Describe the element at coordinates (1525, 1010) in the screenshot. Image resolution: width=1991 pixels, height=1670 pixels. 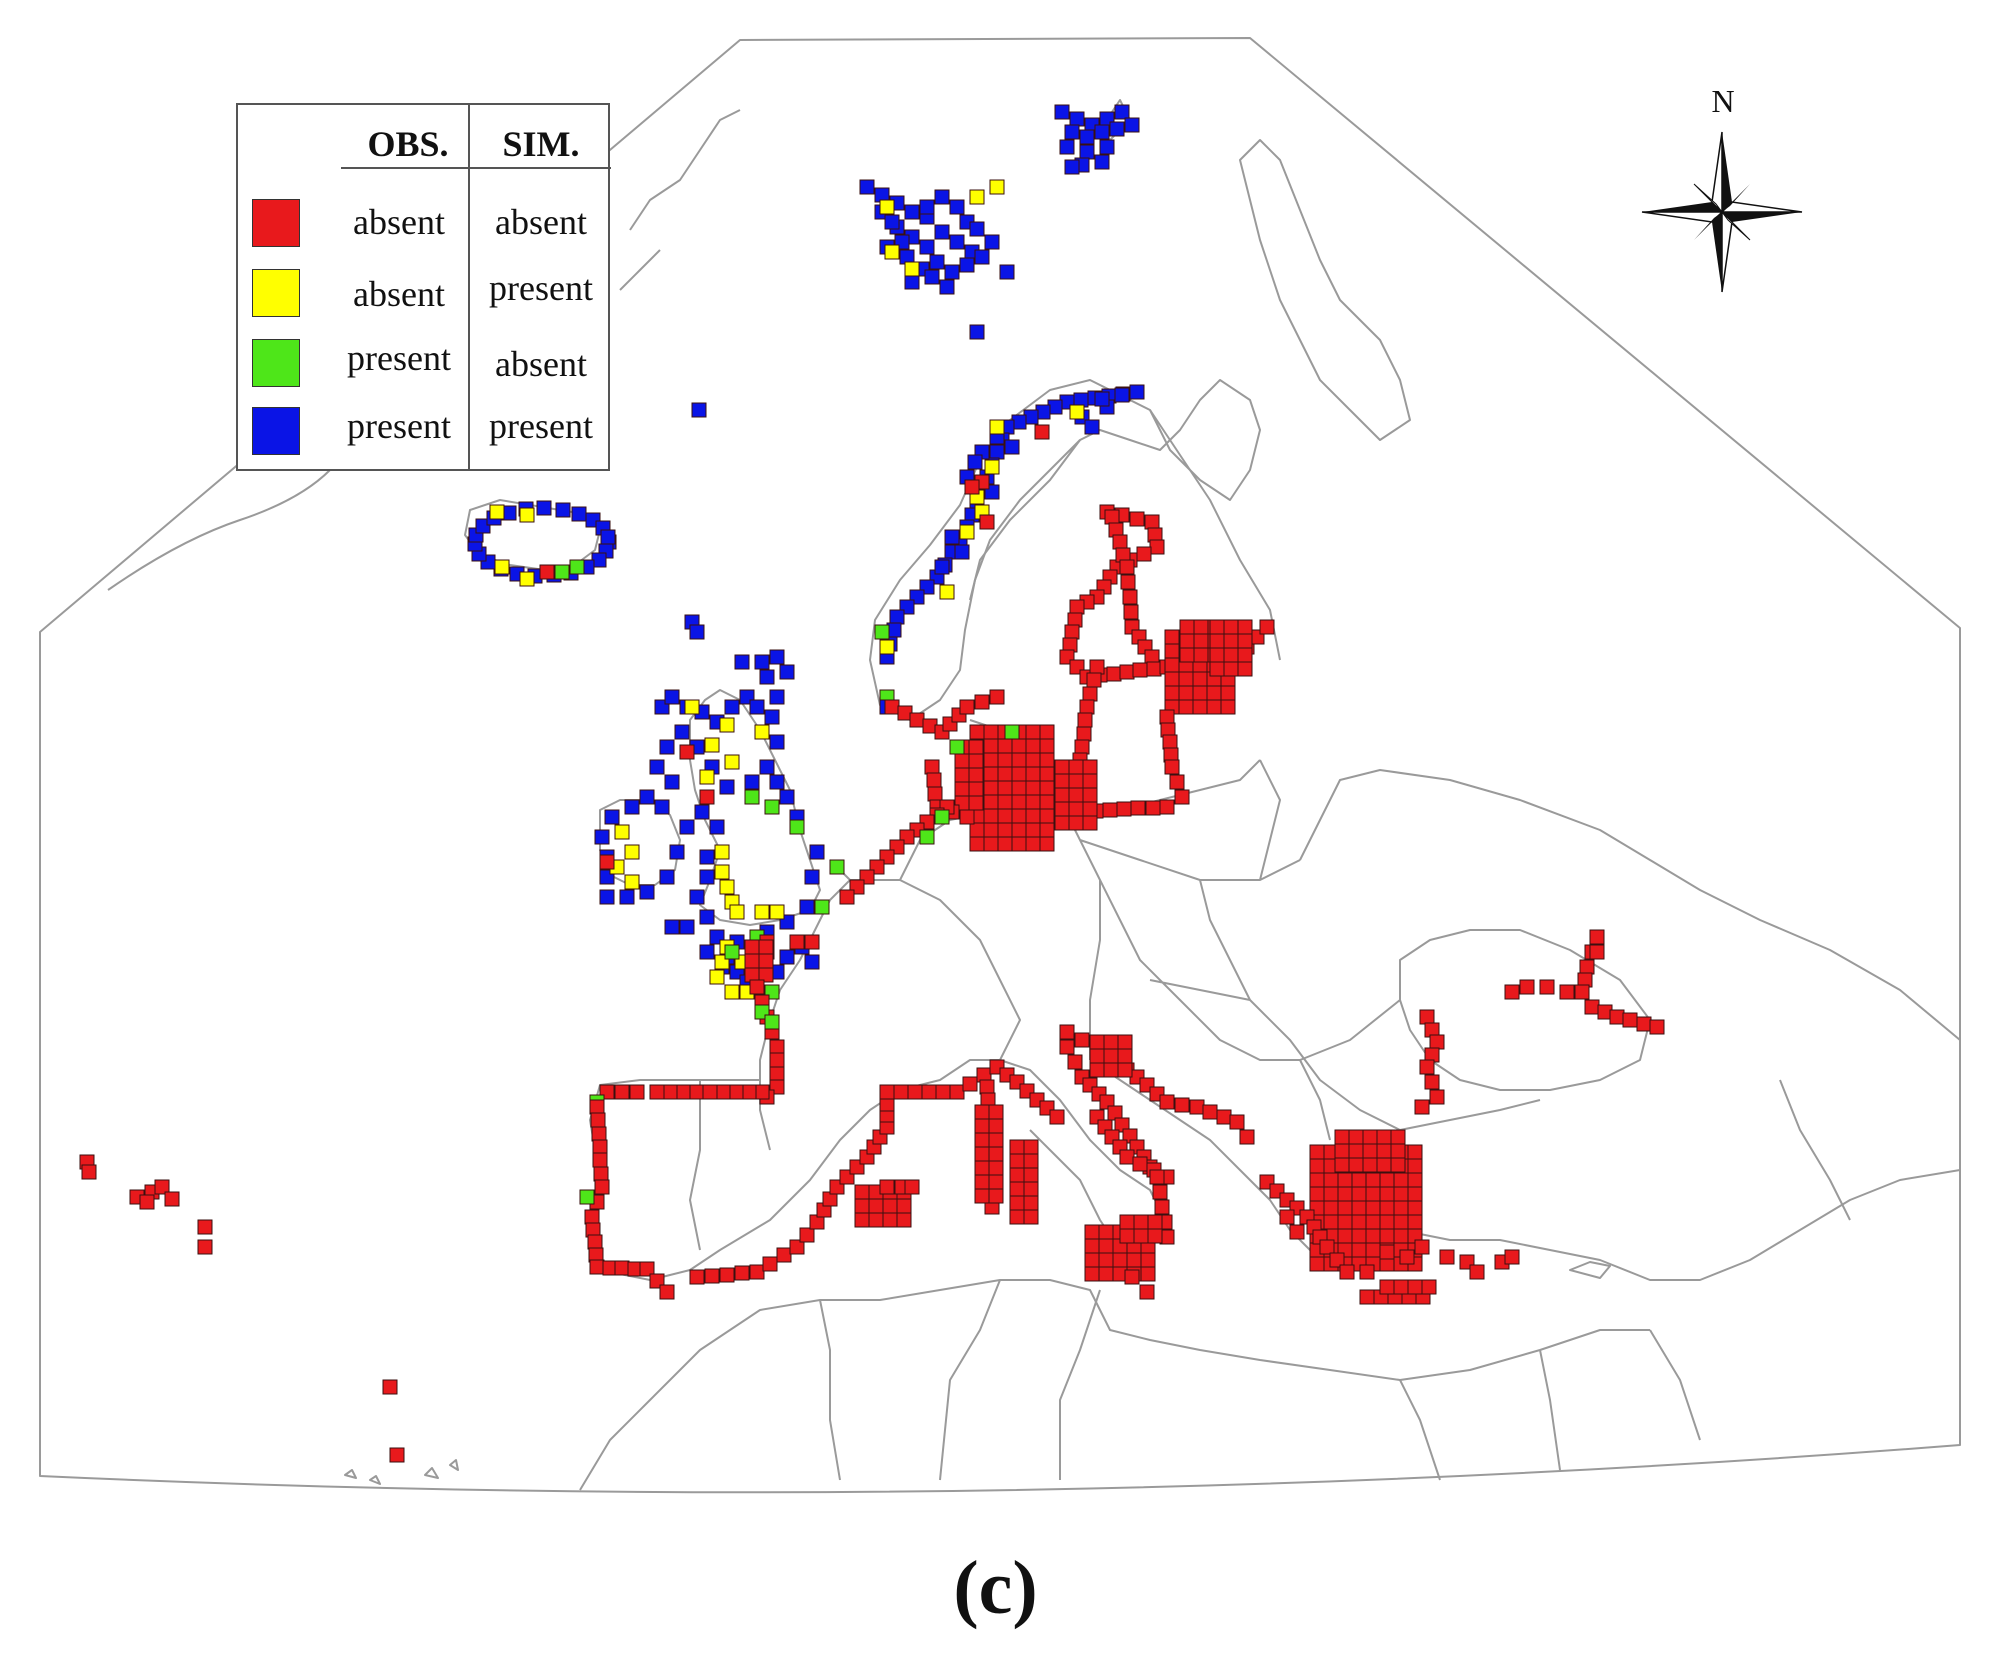
I see `black-sea-coast` at that location.